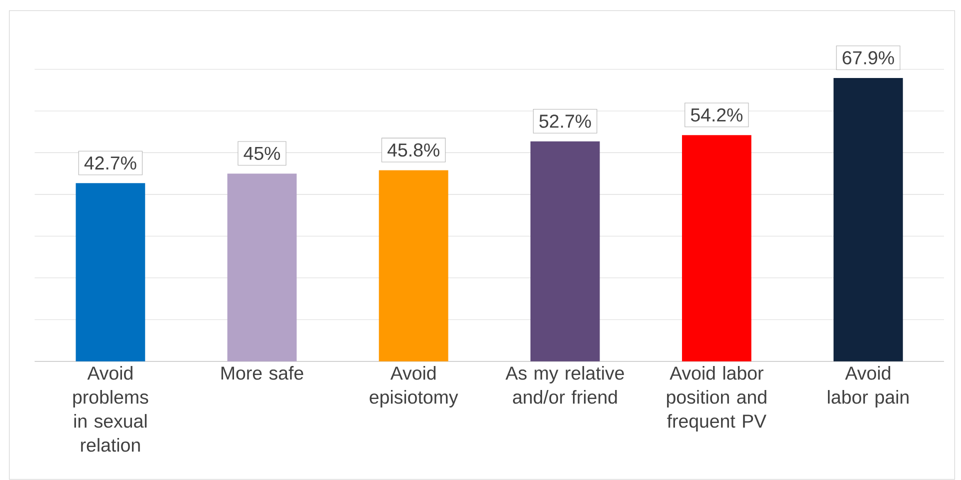 This screenshot has height=480, width=961. Describe the element at coordinates (262, 153) in the screenshot. I see `data-label: 45%` at that location.